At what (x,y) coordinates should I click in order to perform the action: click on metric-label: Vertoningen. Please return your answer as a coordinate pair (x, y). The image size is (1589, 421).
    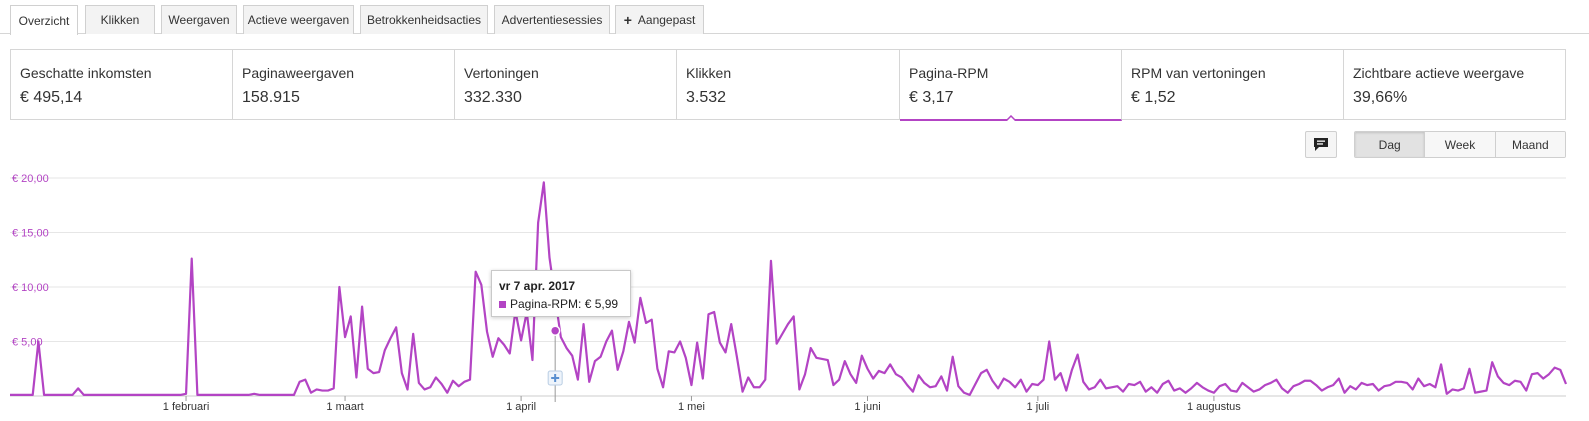
    Looking at the image, I should click on (501, 73).